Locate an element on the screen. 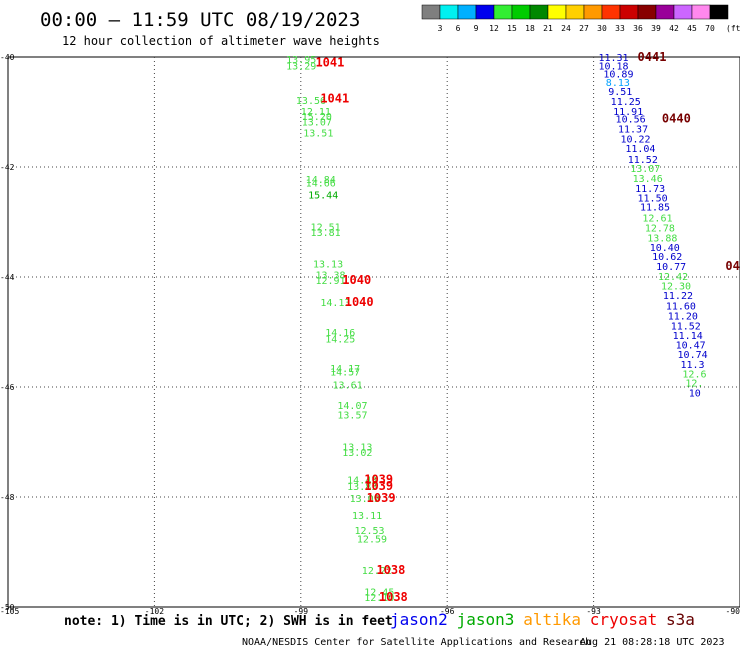  legend-satellite-s3a: s3a is located at coordinates (680, 619).